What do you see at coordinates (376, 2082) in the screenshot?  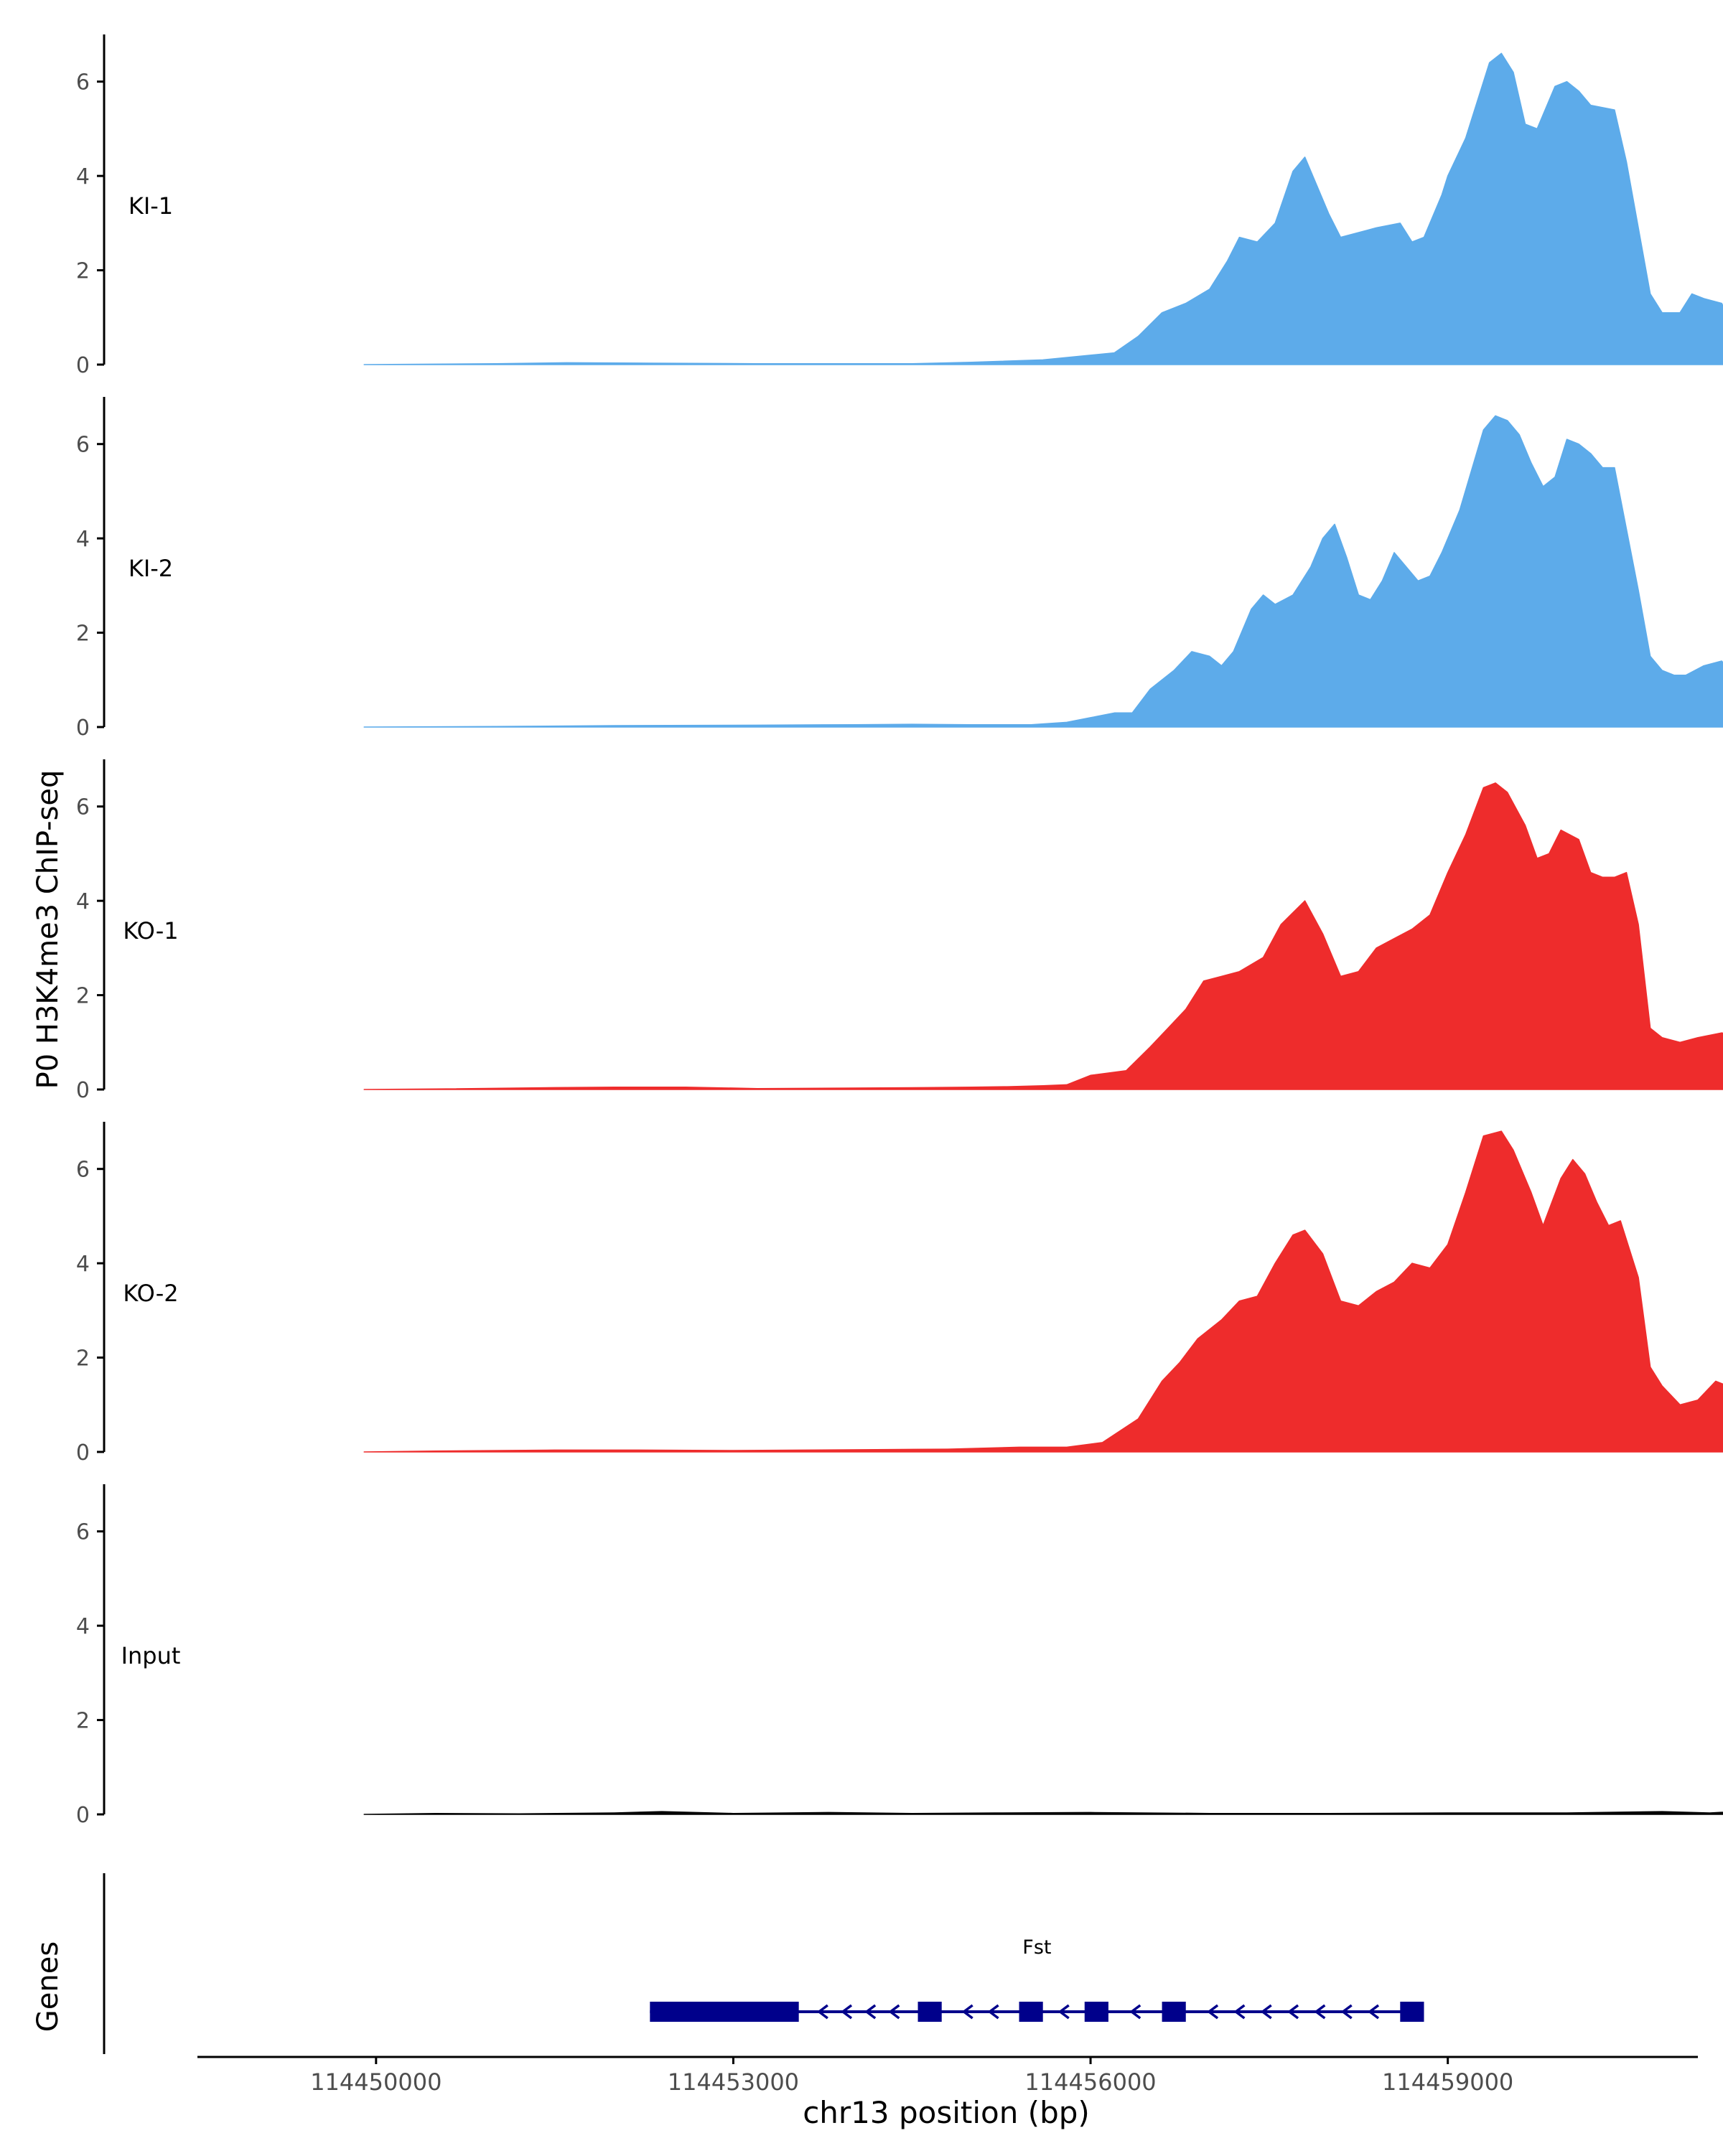 I see `x-tick-label: 114450000` at bounding box center [376, 2082].